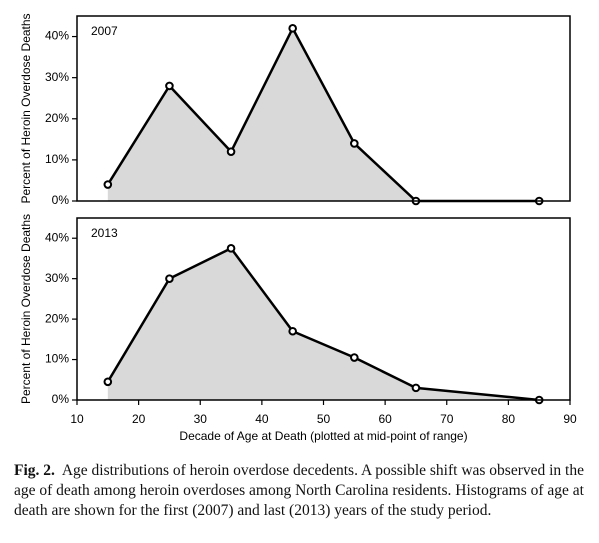 The image size is (599, 543). What do you see at coordinates (385, 419) in the screenshot?
I see `x-tick-label: 60` at bounding box center [385, 419].